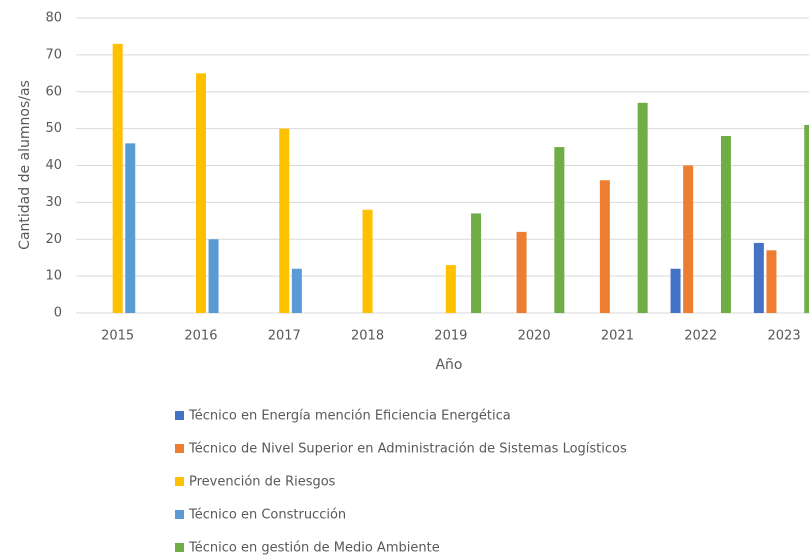 The height and width of the screenshot is (556, 809). Describe the element at coordinates (700, 336) in the screenshot. I see `x-tick-label: 2022` at that location.